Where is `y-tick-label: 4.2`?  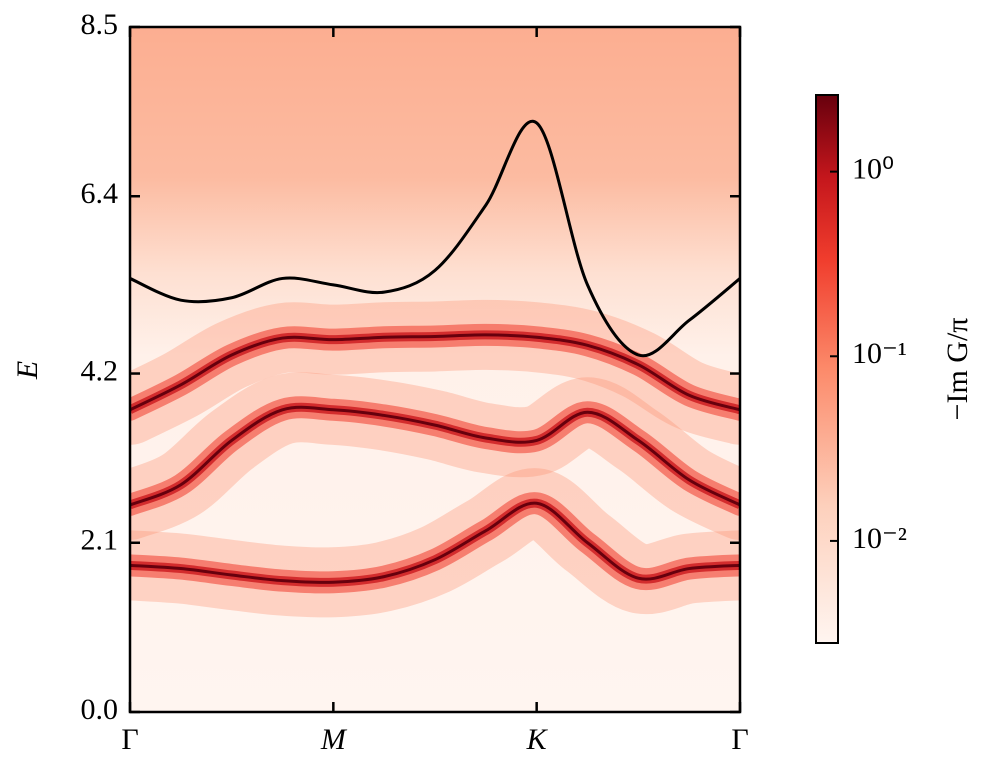 y-tick-label: 4.2 is located at coordinates (100, 370).